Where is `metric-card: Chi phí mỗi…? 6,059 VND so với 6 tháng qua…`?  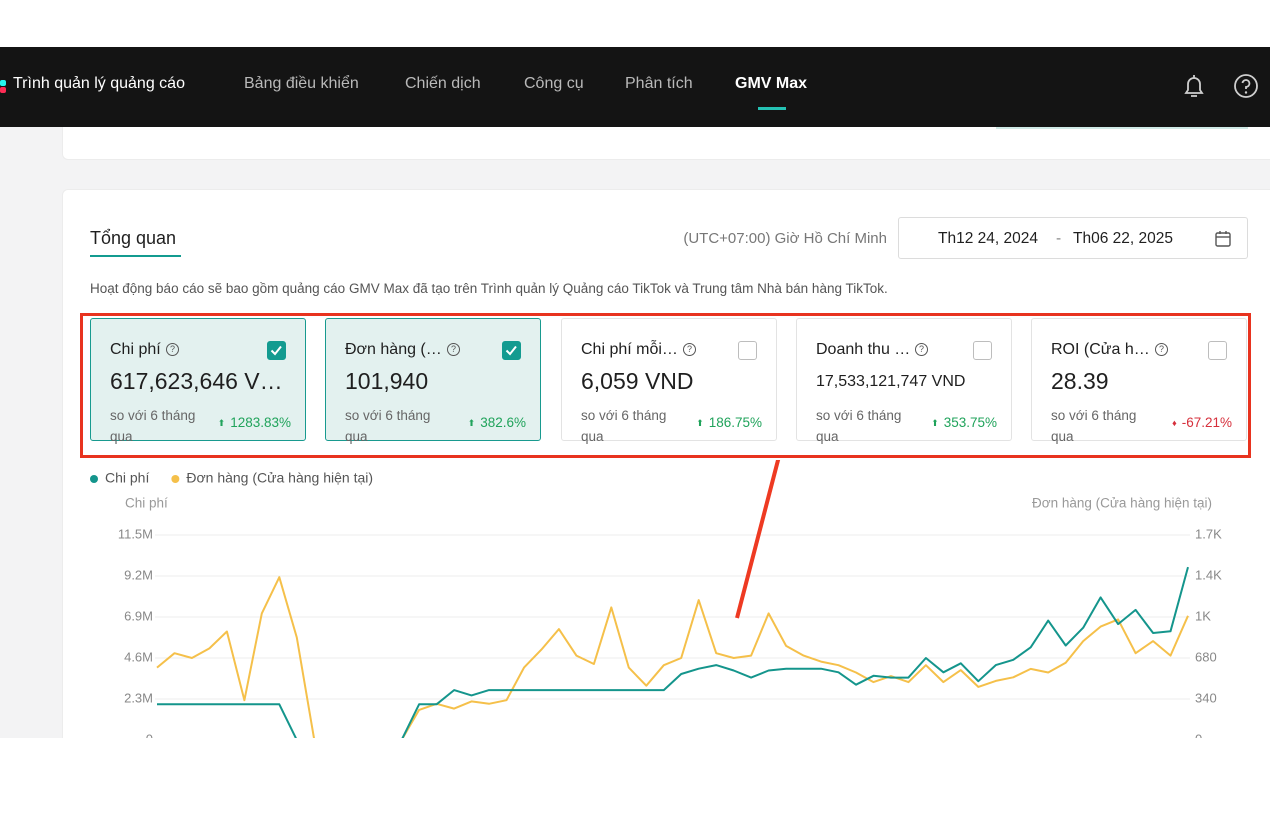
metric-card: Chi phí mỗi…? 6,059 VND so với 6 tháng qua… is located at coordinates (669, 381).